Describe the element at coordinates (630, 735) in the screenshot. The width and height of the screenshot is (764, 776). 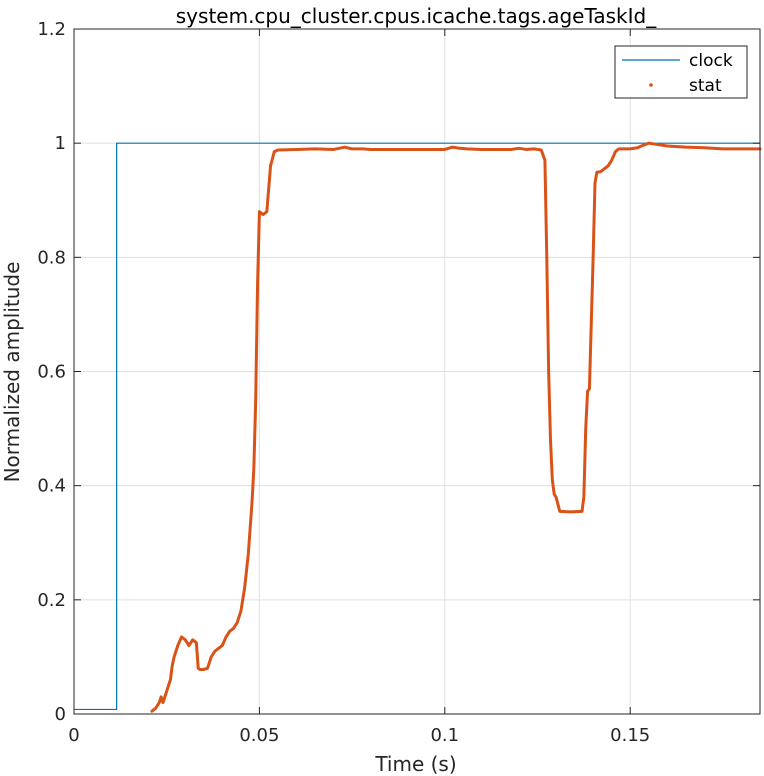
I see `x-tick-label: 0.15` at that location.